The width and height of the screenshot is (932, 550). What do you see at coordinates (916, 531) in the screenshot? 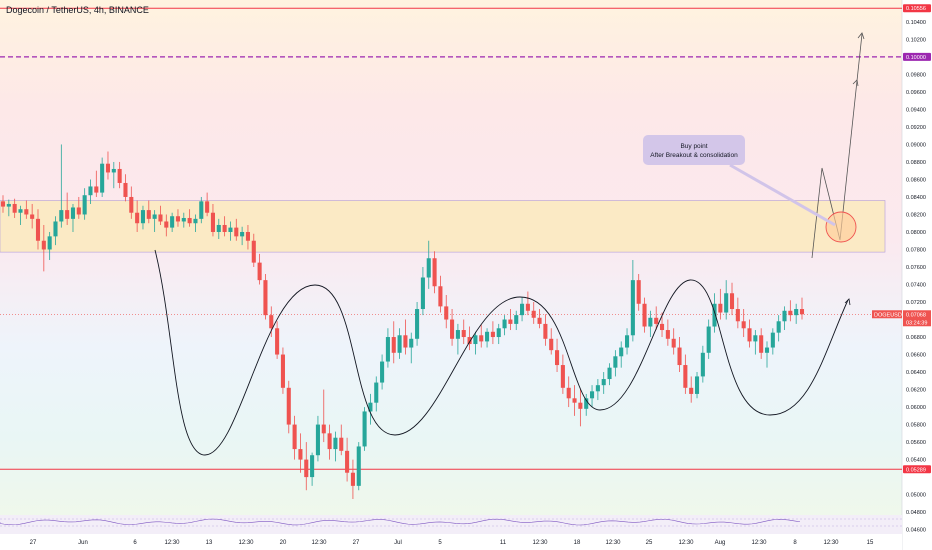
I see `price-tick-label: 0.04600` at bounding box center [916, 531].